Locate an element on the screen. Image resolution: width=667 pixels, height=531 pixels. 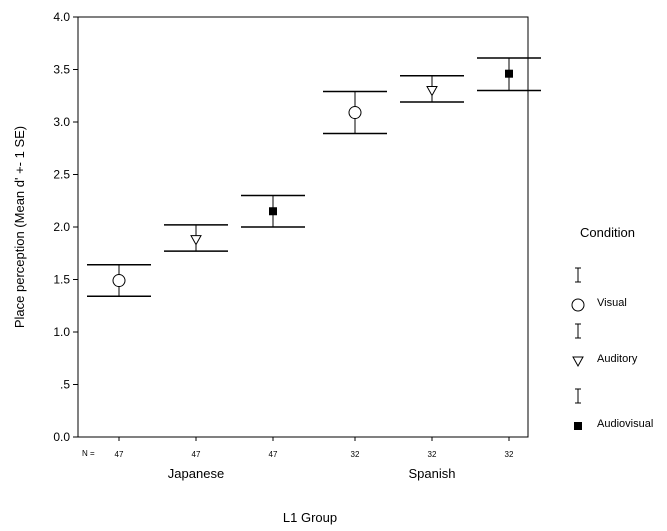
x-axis: N = 47 47 47 Japanese 32 32 32 Spanish is located at coordinates (298, 459).